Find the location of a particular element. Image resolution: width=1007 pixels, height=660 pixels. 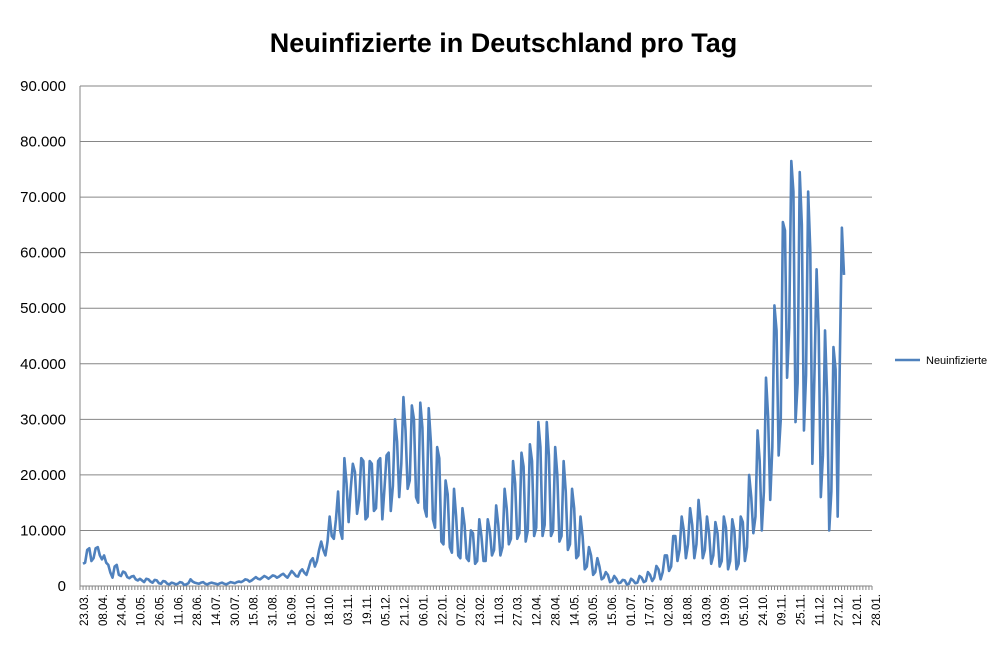

x-tick-label: 30.05. is located at coordinates (594, 610).